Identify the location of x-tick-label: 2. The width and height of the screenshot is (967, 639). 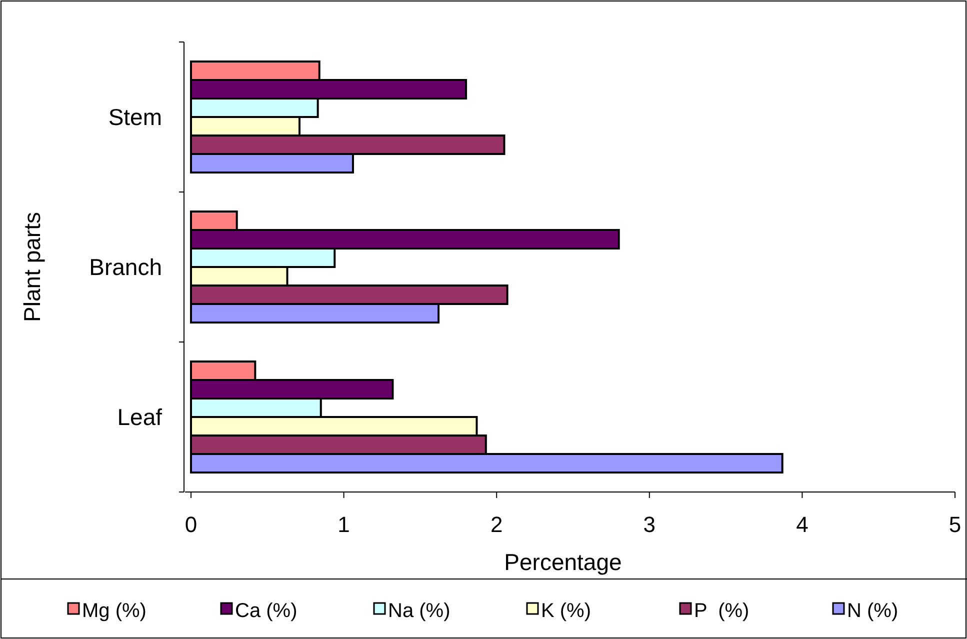
(496, 524).